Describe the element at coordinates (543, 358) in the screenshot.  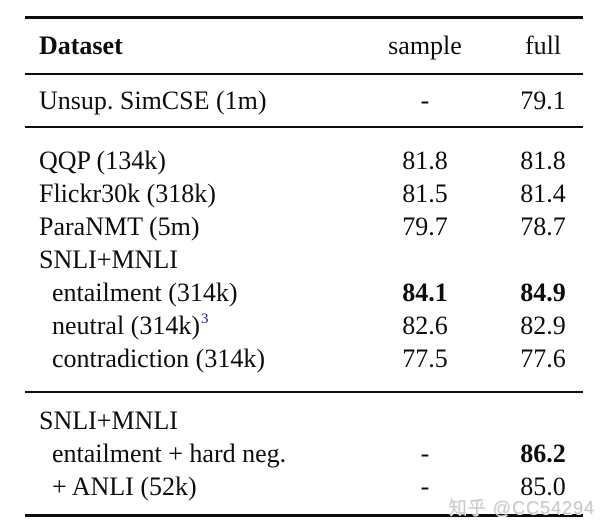
I see `full-value-cell: 77.6` at that location.